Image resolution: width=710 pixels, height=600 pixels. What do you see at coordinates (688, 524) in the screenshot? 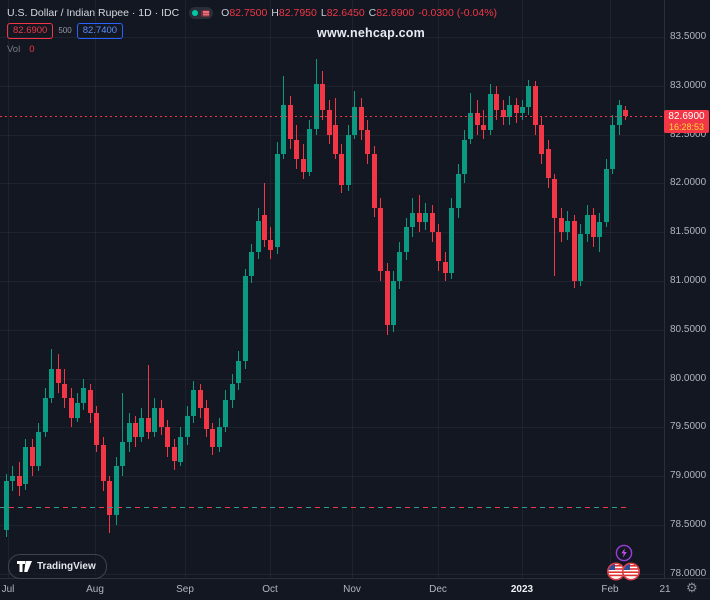
I see `price-axis-label: 78.5000` at bounding box center [688, 524].